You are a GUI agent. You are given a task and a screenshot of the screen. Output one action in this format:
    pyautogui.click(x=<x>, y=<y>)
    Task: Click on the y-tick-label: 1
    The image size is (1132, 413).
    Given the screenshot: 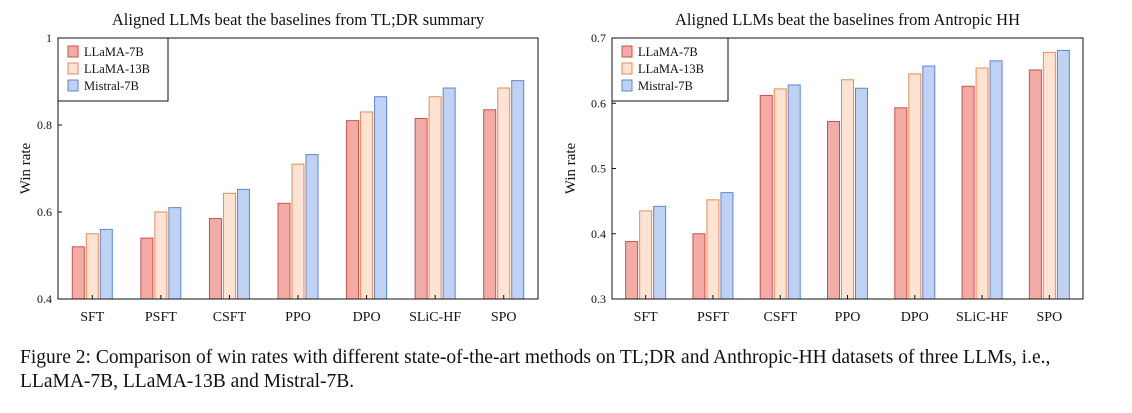 What is the action you would take?
    pyautogui.click(x=49, y=38)
    